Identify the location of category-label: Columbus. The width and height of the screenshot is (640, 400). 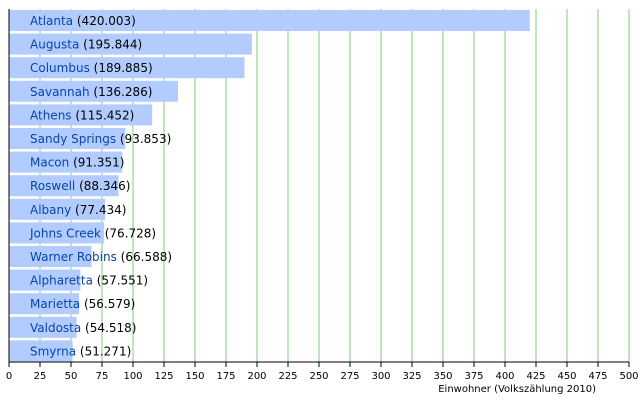
(60, 68).